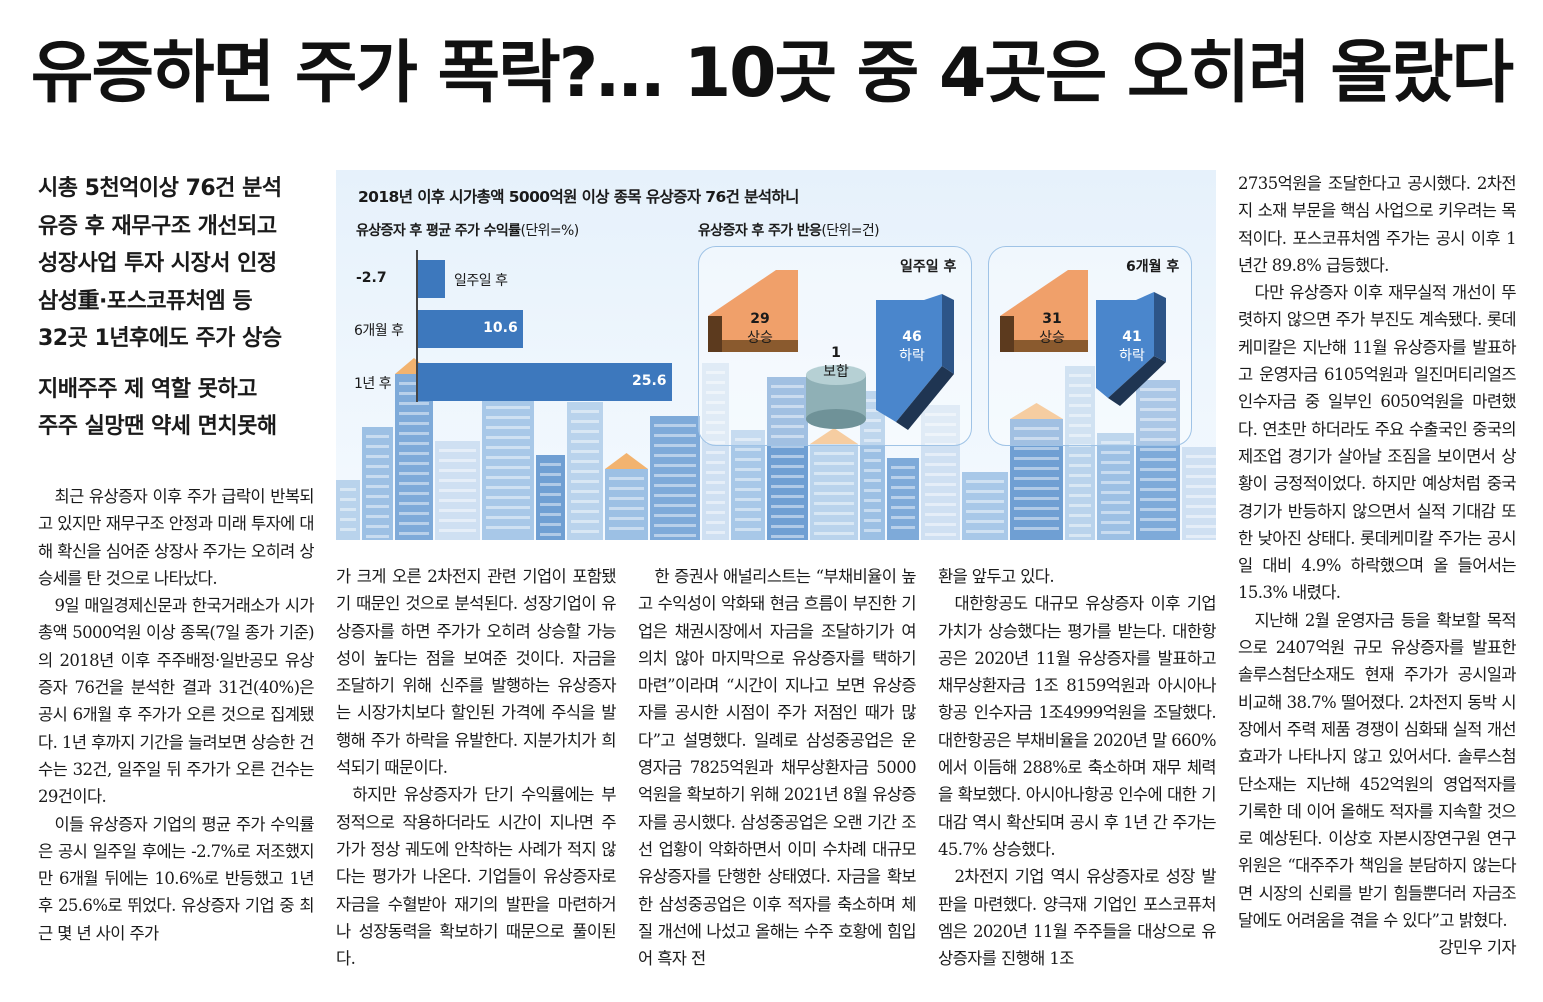 The width and height of the screenshot is (1543, 1002). Describe the element at coordinates (836, 363) in the screenshot. I see `week-flat-text: 1 보합` at that location.